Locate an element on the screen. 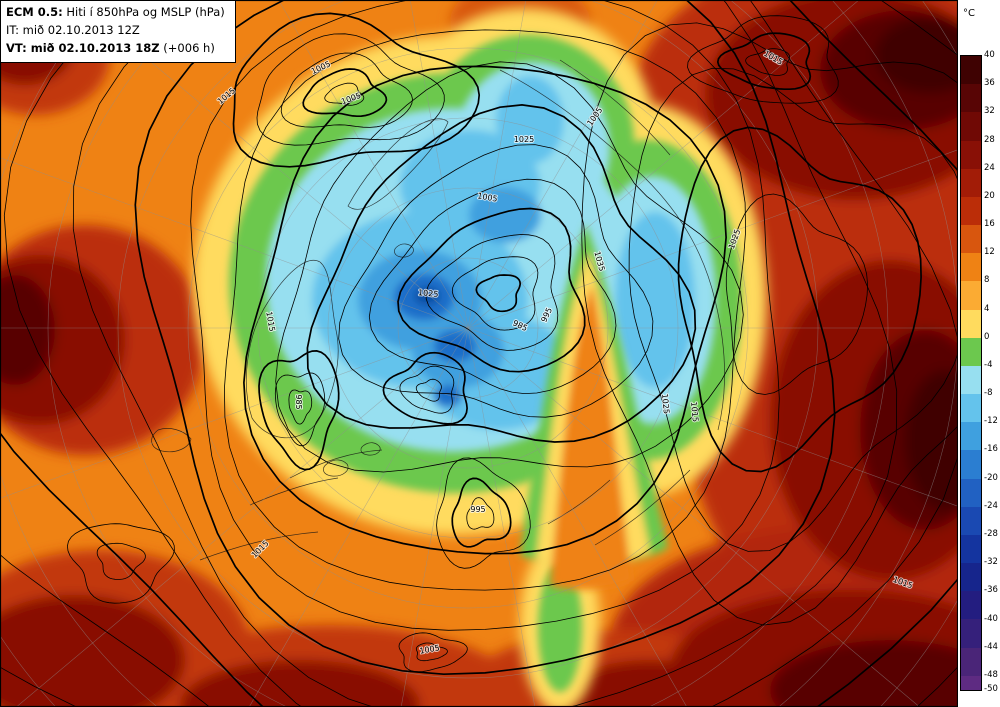  forecast-offset: (+006 h) is located at coordinates (187, 47).